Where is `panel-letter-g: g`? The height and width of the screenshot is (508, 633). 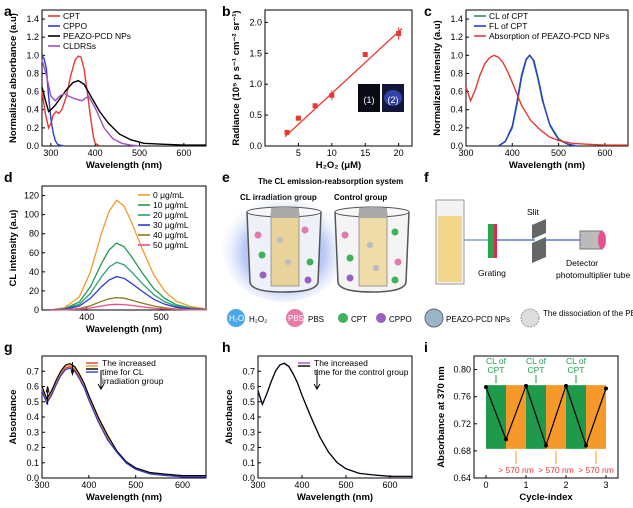 panel-letter-g: g is located at coordinates (8, 347).